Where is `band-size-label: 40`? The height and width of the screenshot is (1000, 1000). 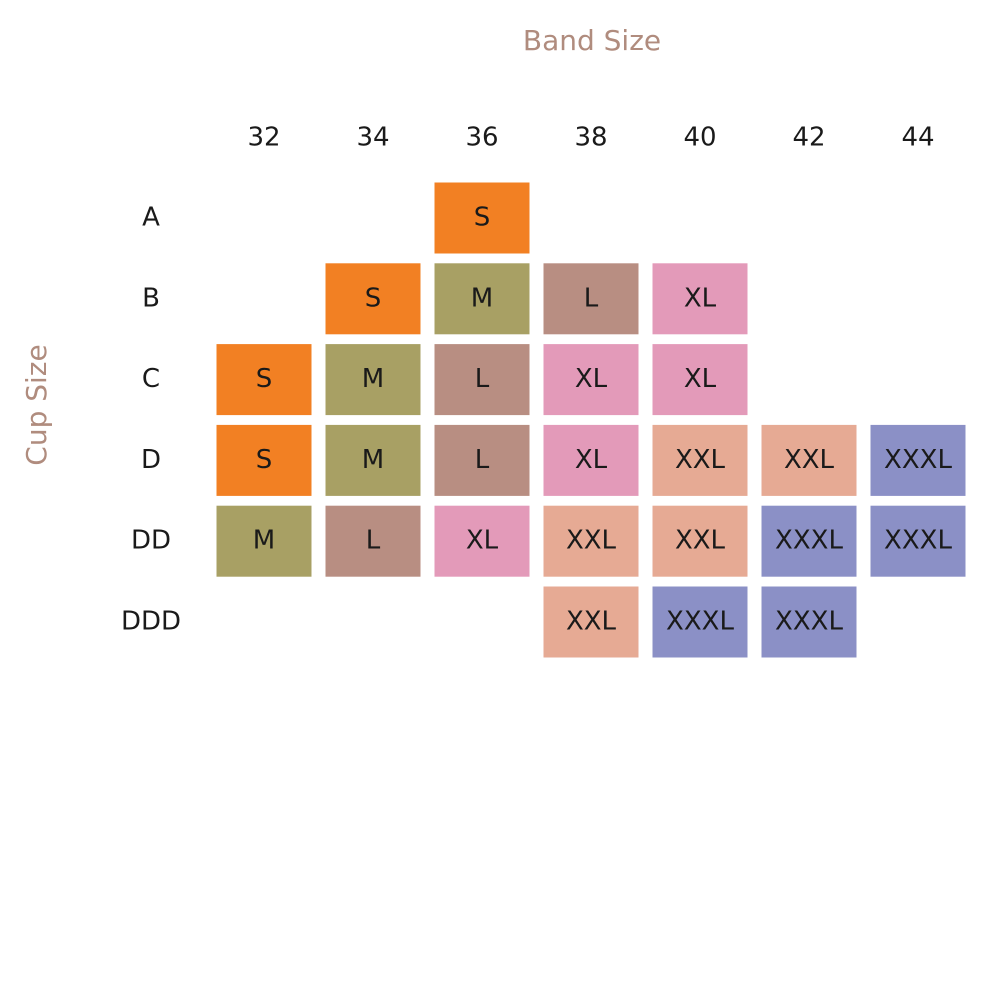 band-size-label: 40 is located at coordinates (699, 138).